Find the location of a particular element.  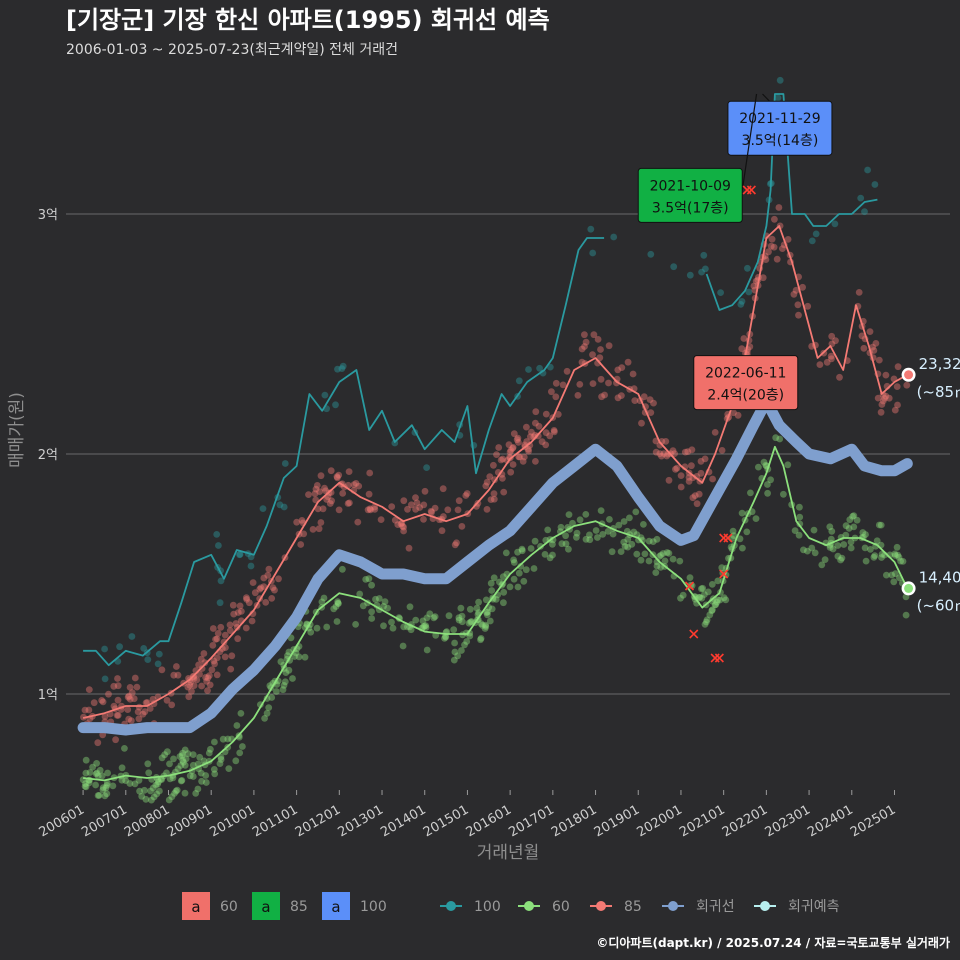

end-point-value: 23,320 is located at coordinates (939, 364).